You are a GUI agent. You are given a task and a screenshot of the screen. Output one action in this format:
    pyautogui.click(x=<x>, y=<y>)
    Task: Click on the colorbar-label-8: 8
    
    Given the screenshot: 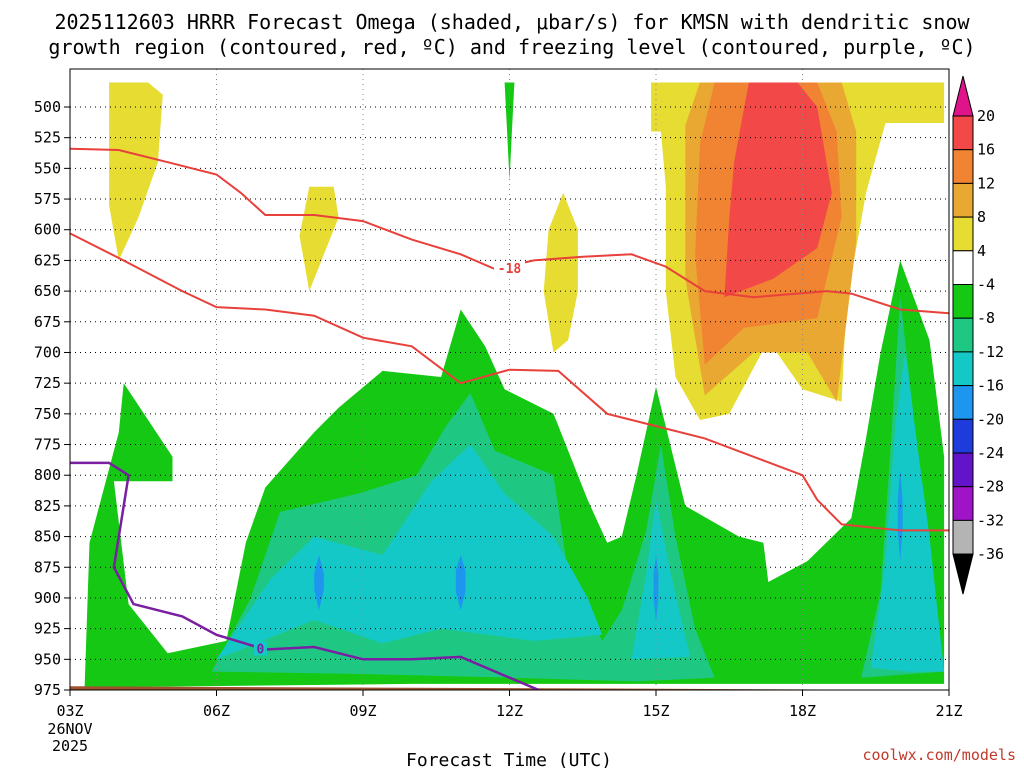 What is the action you would take?
    pyautogui.click(x=981, y=217)
    